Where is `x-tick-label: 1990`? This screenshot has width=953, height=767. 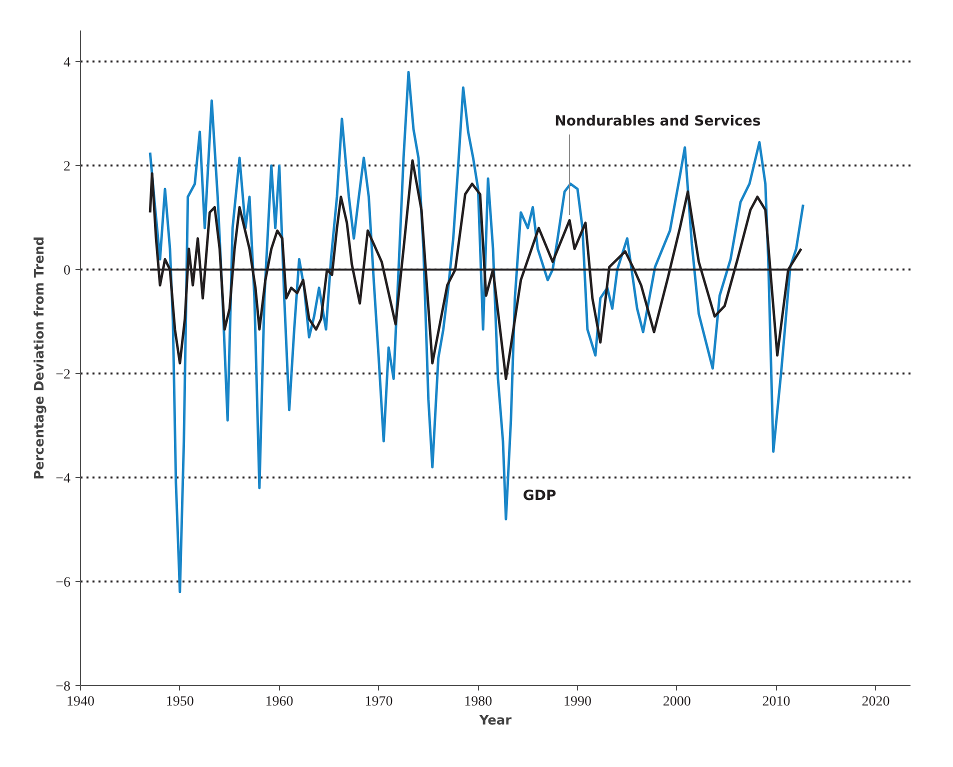
x-tick-label: 1990 is located at coordinates (578, 702).